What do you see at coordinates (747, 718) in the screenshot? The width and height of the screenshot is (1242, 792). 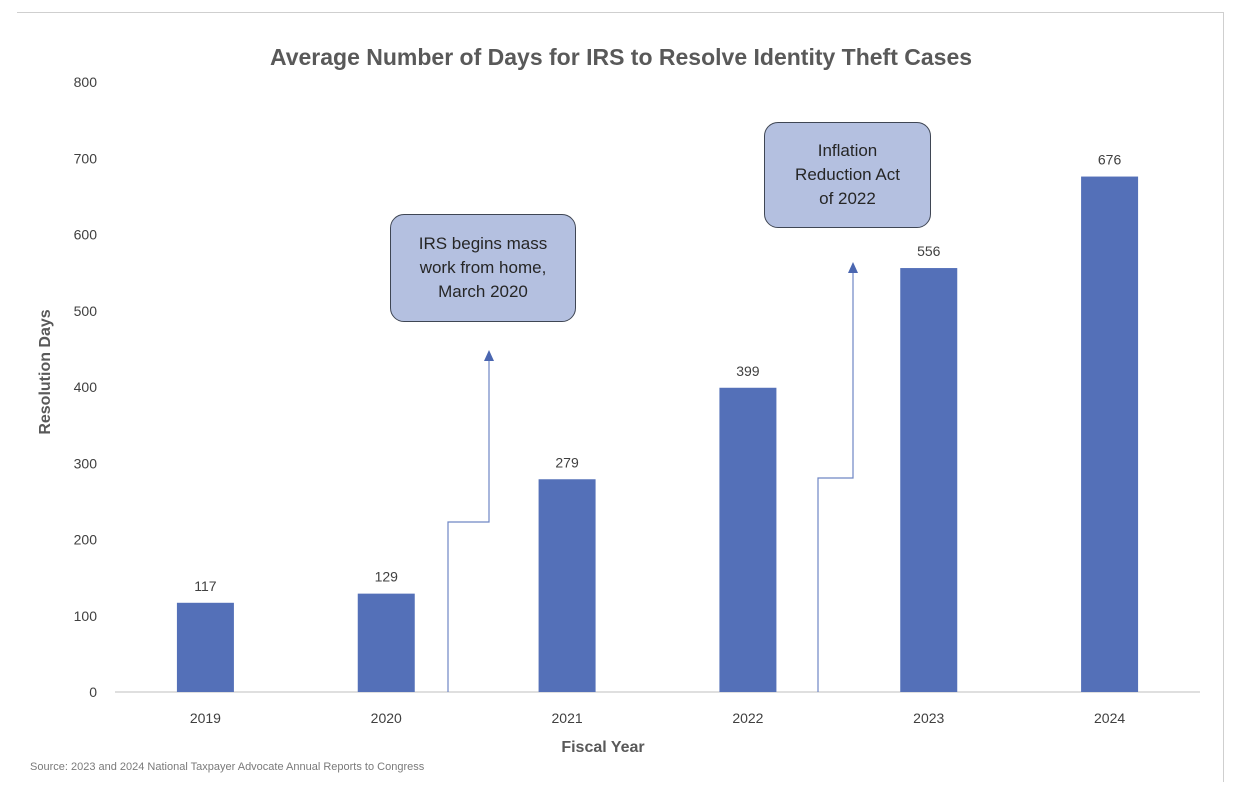 I see `x-tick-label: 2022` at bounding box center [747, 718].